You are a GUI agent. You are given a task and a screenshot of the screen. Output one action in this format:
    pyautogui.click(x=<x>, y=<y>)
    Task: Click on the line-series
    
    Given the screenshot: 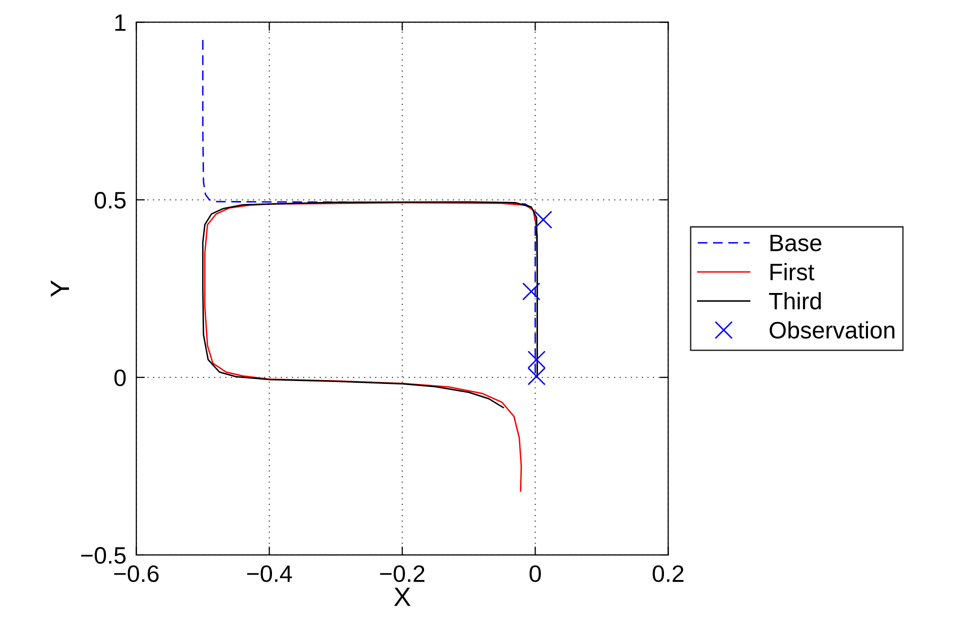 What is the action you would take?
    pyautogui.click(x=370, y=304)
    